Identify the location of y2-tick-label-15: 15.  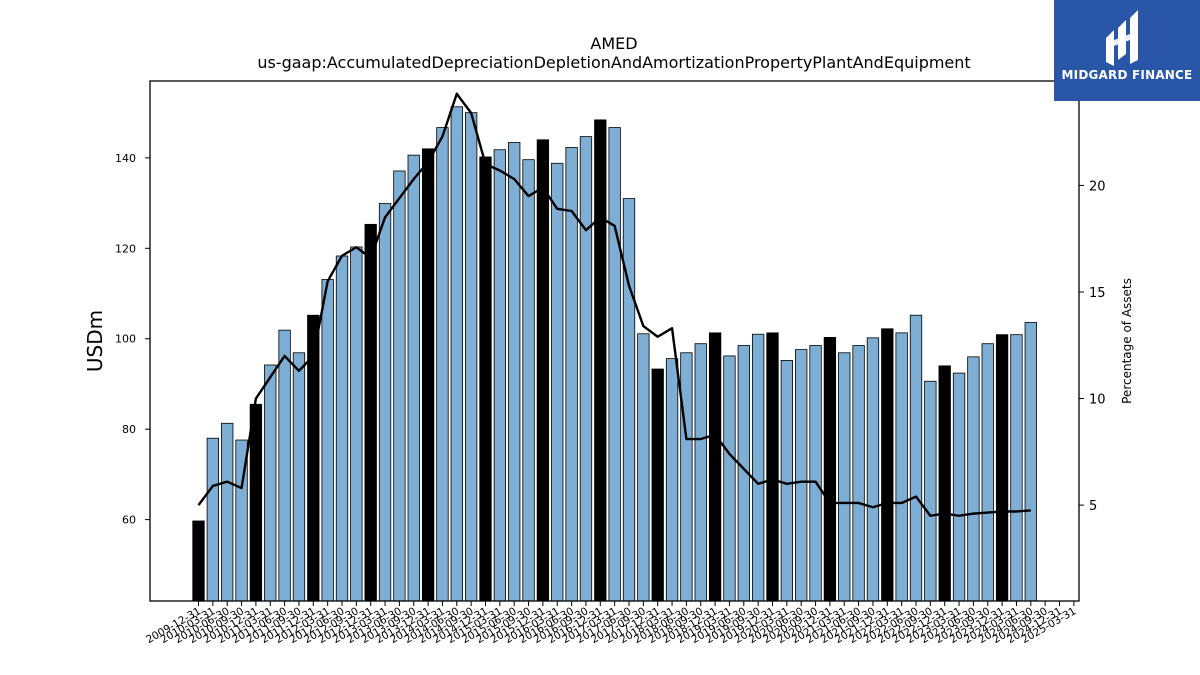
(1097, 293).